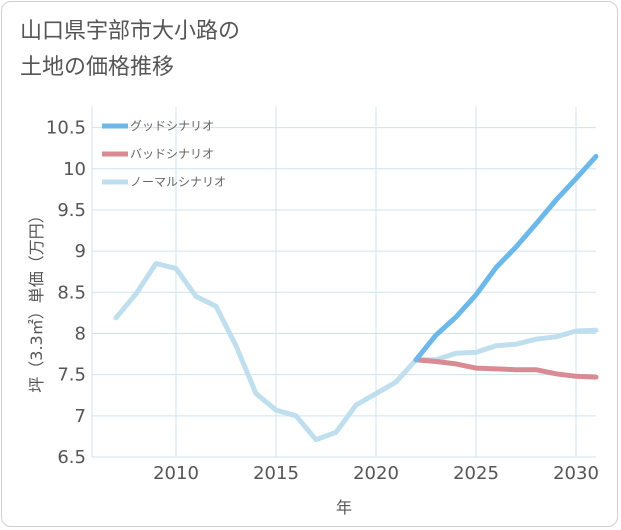 The width and height of the screenshot is (621, 530). I want to click on legend-label: グッドシナリオ, so click(172, 126).